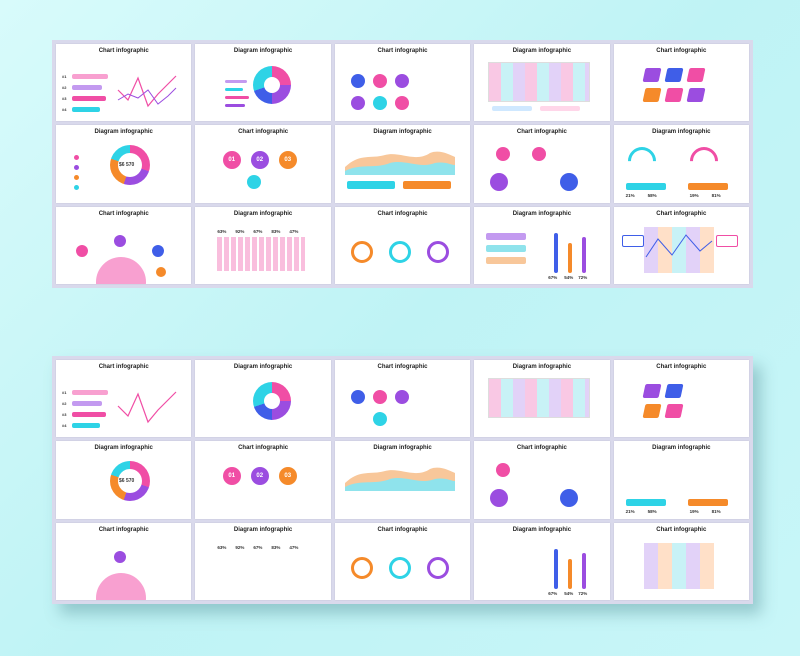  I want to click on grid-chart, so click(539, 82).